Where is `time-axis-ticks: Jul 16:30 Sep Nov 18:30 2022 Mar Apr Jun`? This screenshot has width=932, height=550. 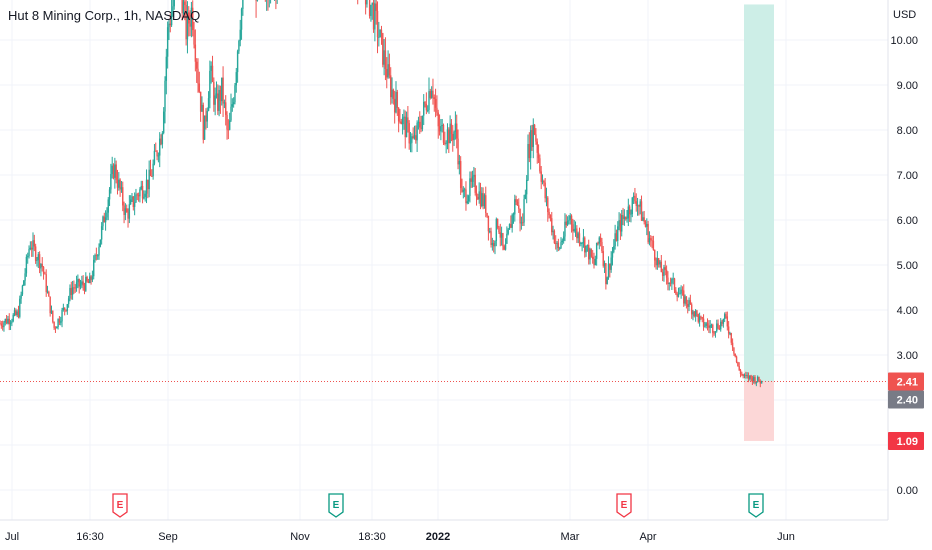
time-axis-ticks: Jul 16:30 Sep Nov 18:30 2022 Mar Apr Jun is located at coordinates (400, 537).